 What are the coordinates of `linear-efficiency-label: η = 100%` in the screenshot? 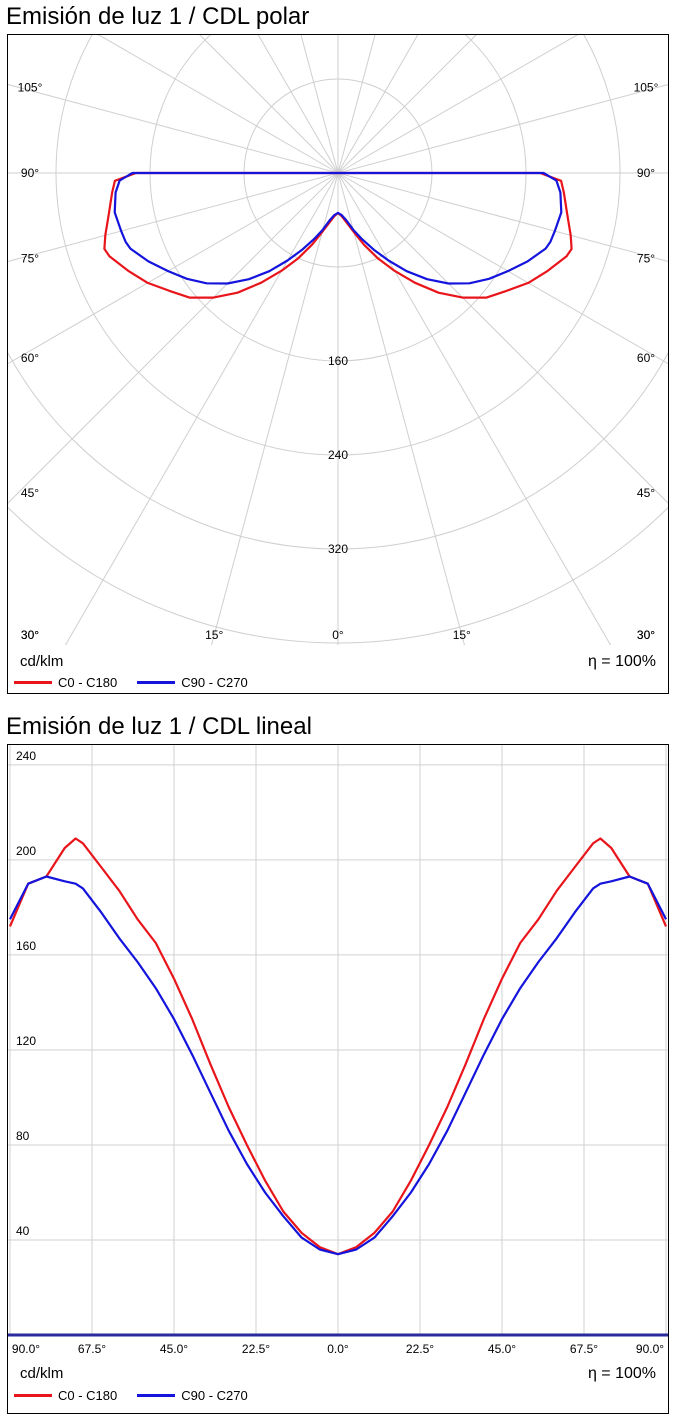 It's located at (621, 1373).